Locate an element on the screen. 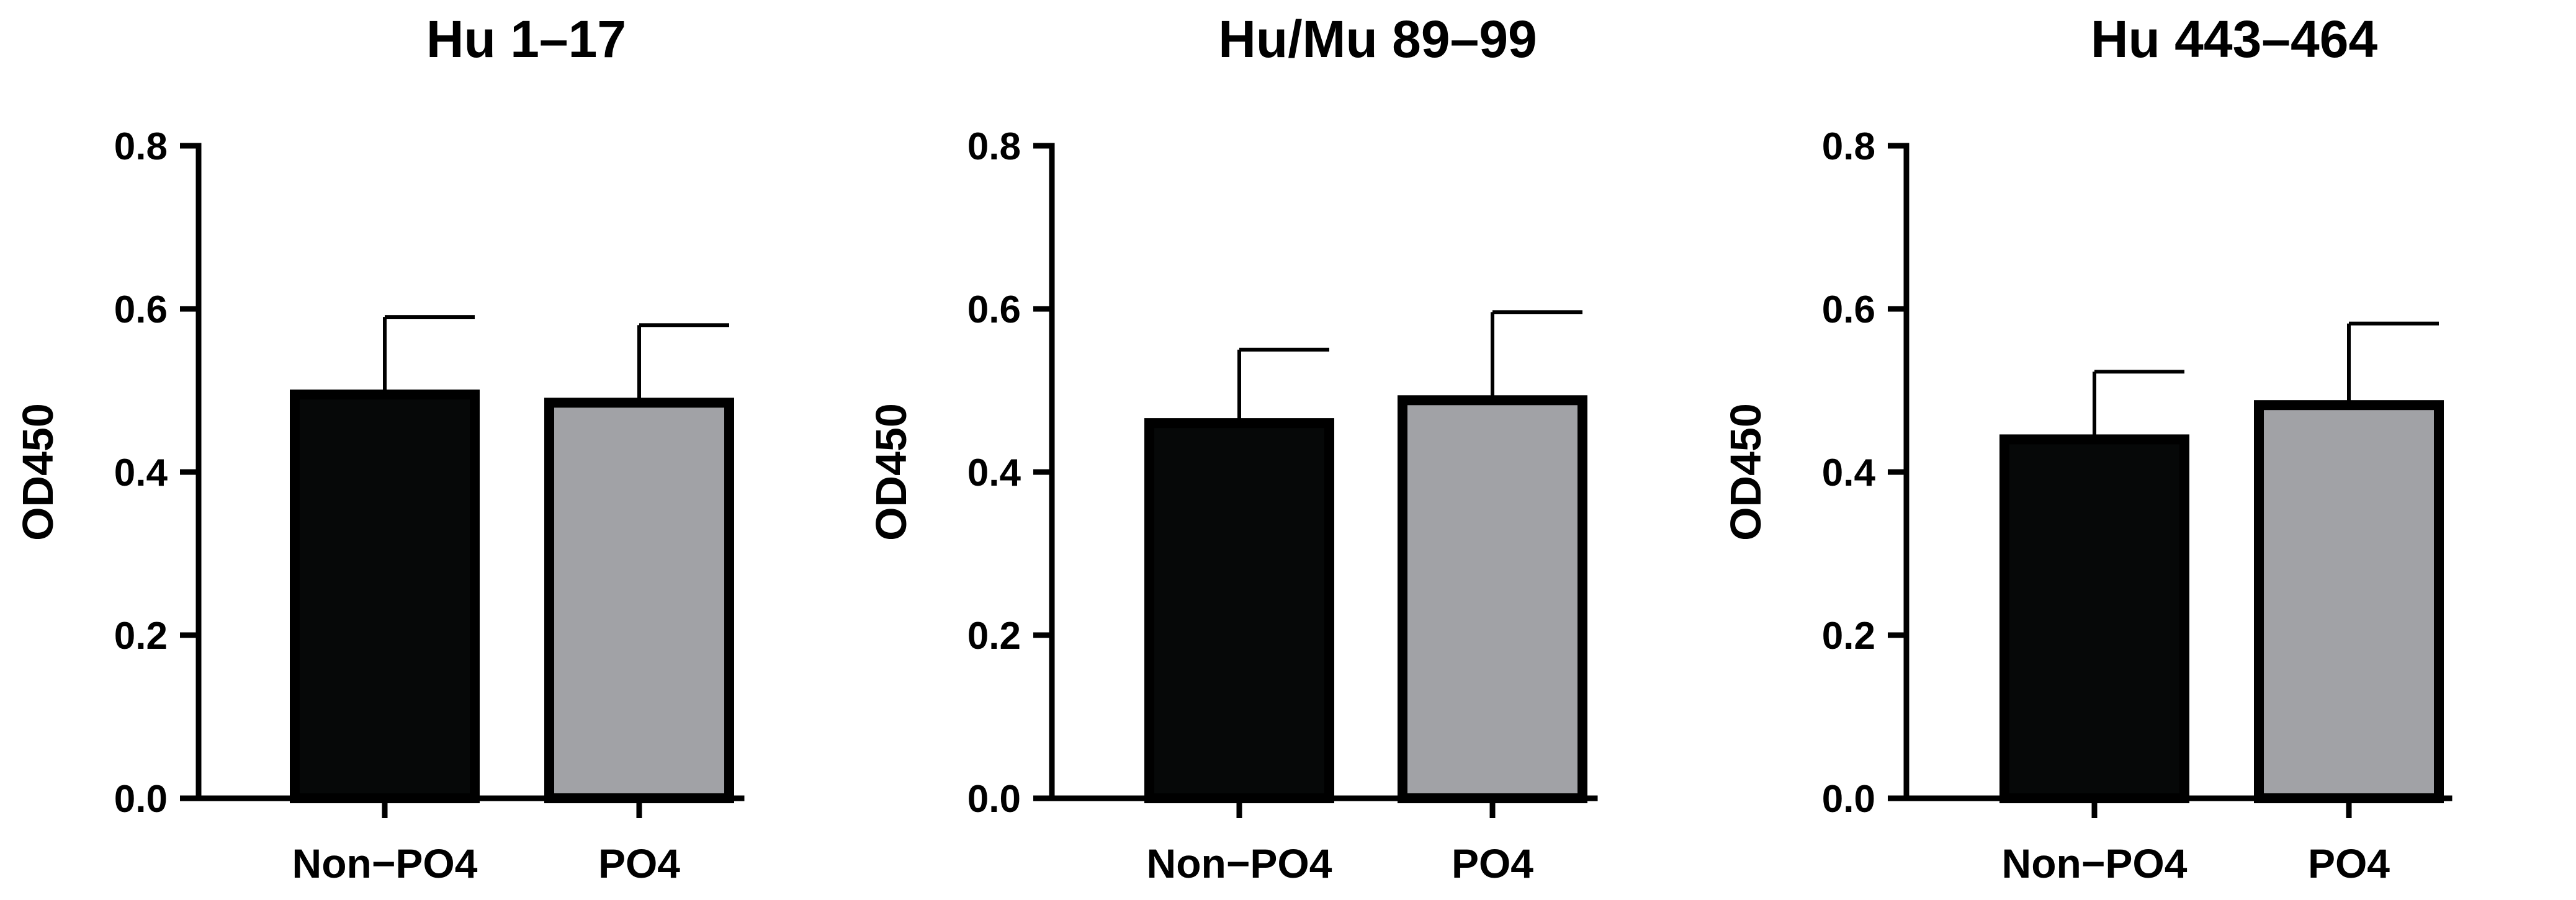 The width and height of the screenshot is (2576, 900). chart-title: Hu/Mu 89–99 is located at coordinates (1377, 39).